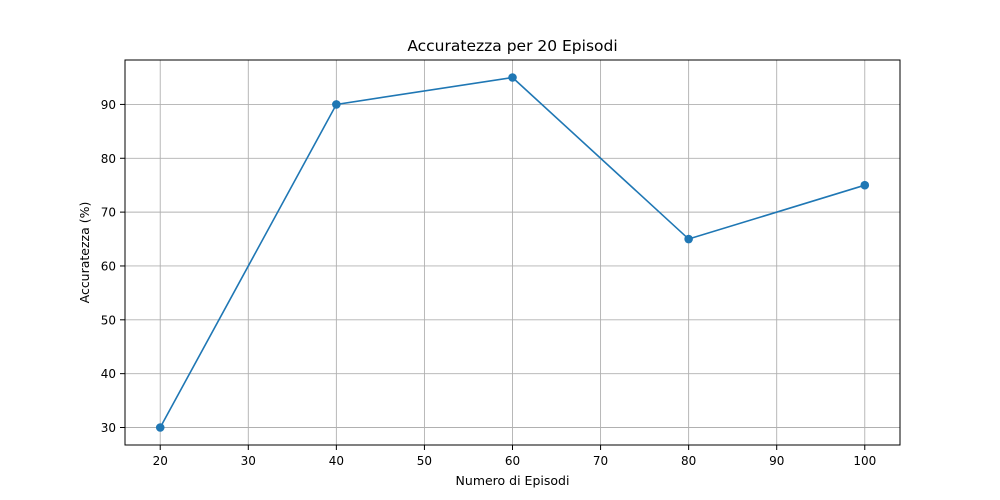 This screenshot has width=1000, height=500. I want to click on chart-title: Accuratezza per 20 Episodi, so click(512, 46).